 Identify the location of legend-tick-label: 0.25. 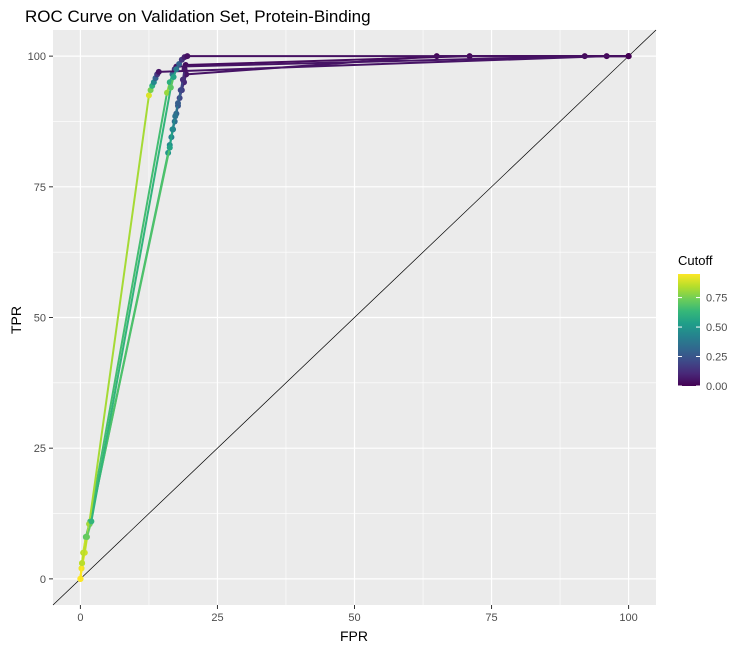
(716, 358).